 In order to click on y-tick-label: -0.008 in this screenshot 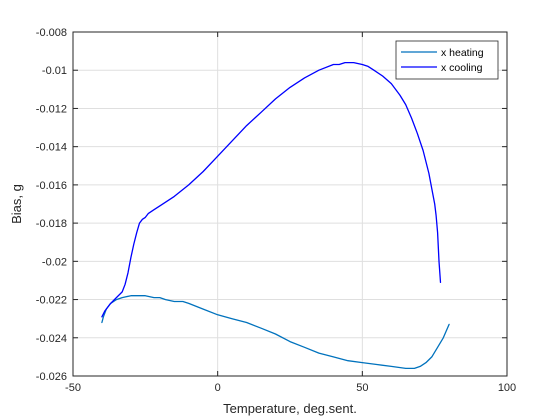, I will do `click(51, 33)`.